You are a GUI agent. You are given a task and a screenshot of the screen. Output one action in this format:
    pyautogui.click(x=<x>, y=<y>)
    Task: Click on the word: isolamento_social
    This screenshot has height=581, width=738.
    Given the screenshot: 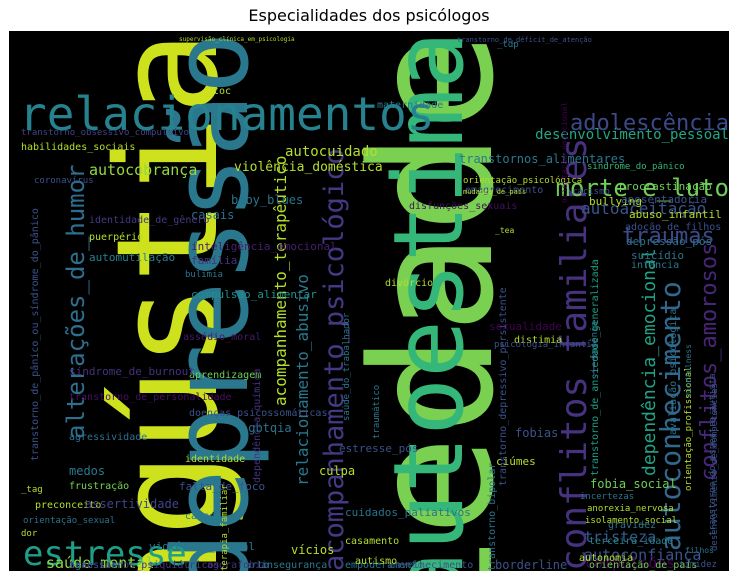 What is the action you would take?
    pyautogui.click(x=631, y=521)
    